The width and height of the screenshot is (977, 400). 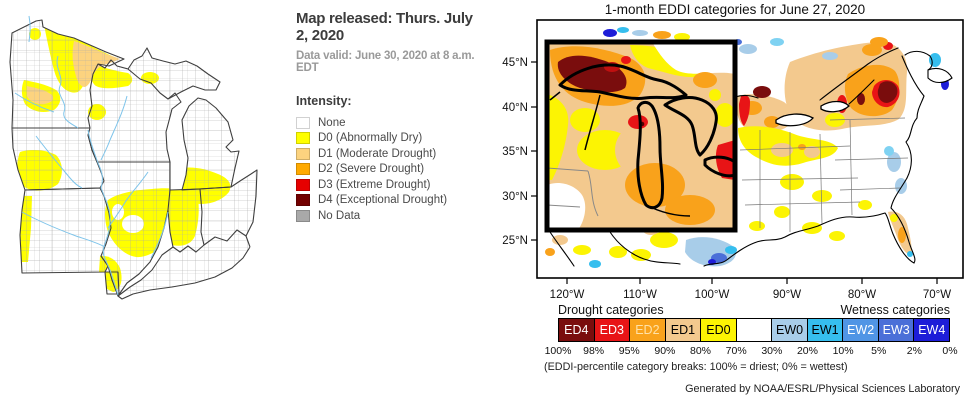 I want to click on map-released-label: Map released: Thurs. July 2, 2020, so click(x=384, y=27).